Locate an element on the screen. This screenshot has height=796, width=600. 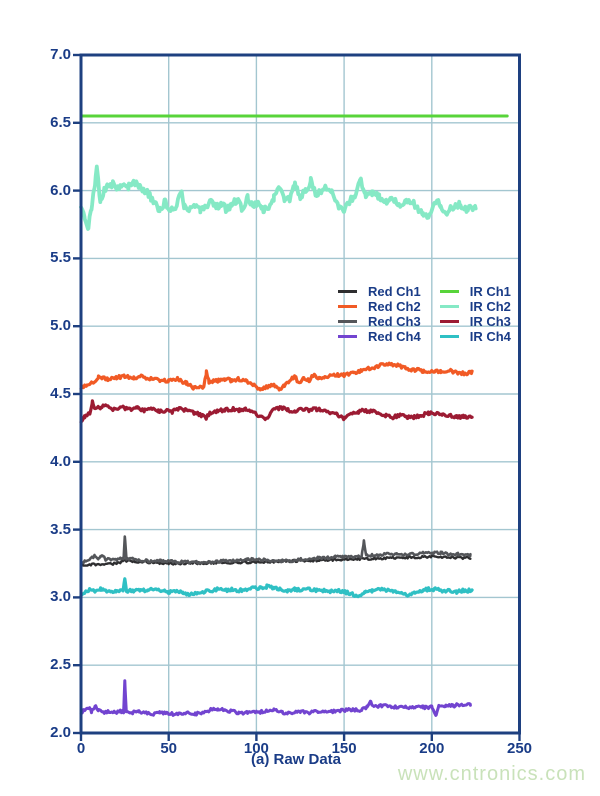
legend-label: Red Ch2 is located at coordinates (394, 306).